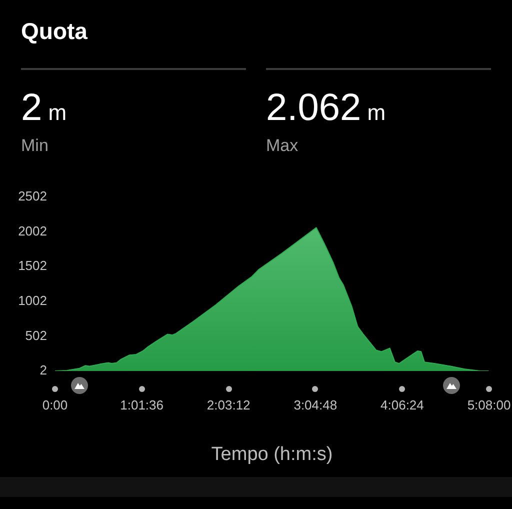  What do you see at coordinates (32, 300) in the screenshot?
I see `y-tick-label: 1002` at bounding box center [32, 300].